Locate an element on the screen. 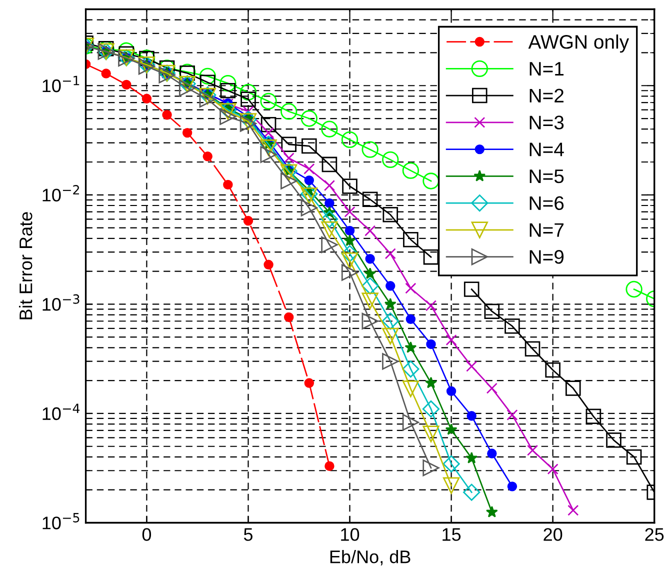  x-tick-label: 20 is located at coordinates (553, 534).